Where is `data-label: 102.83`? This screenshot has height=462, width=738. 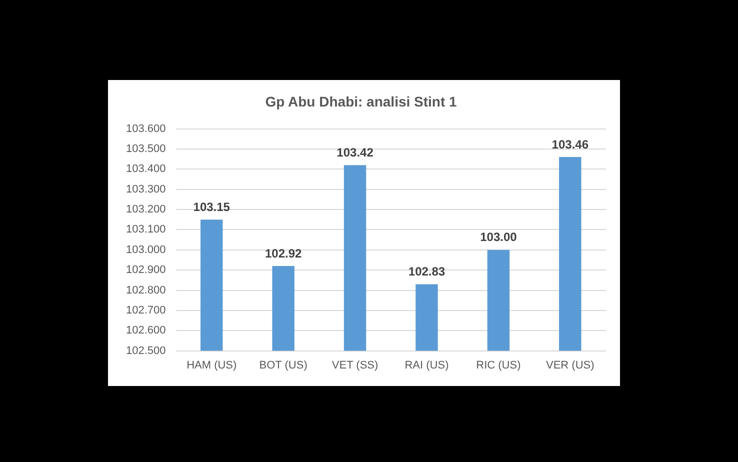
data-label: 102.83 is located at coordinates (427, 271).